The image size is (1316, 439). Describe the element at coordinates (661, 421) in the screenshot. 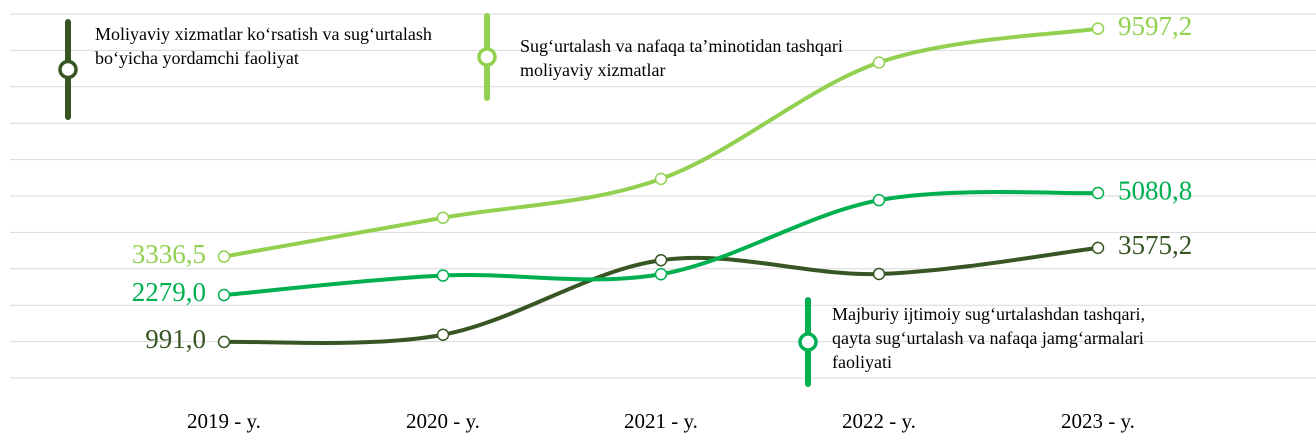

I see `x-tick-label: 2021 - y.` at that location.